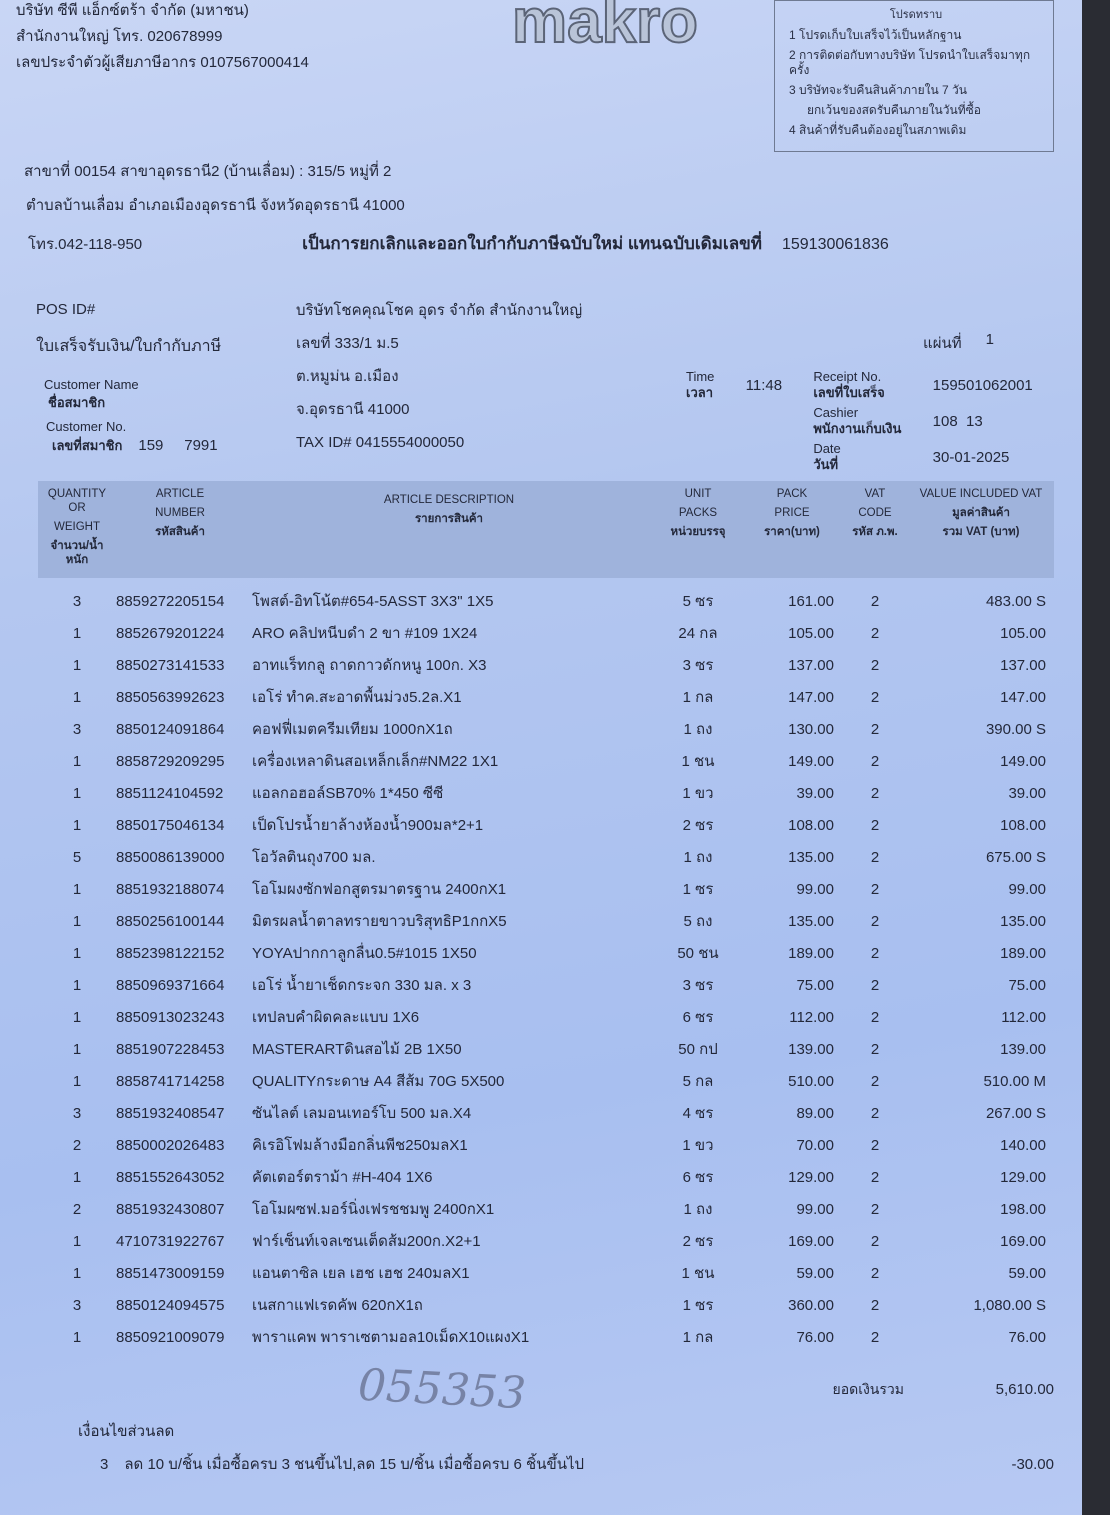 Image resolution: width=1110 pixels, height=1515 pixels. I want to click on cell-unit: 5 ซร, so click(698, 601).